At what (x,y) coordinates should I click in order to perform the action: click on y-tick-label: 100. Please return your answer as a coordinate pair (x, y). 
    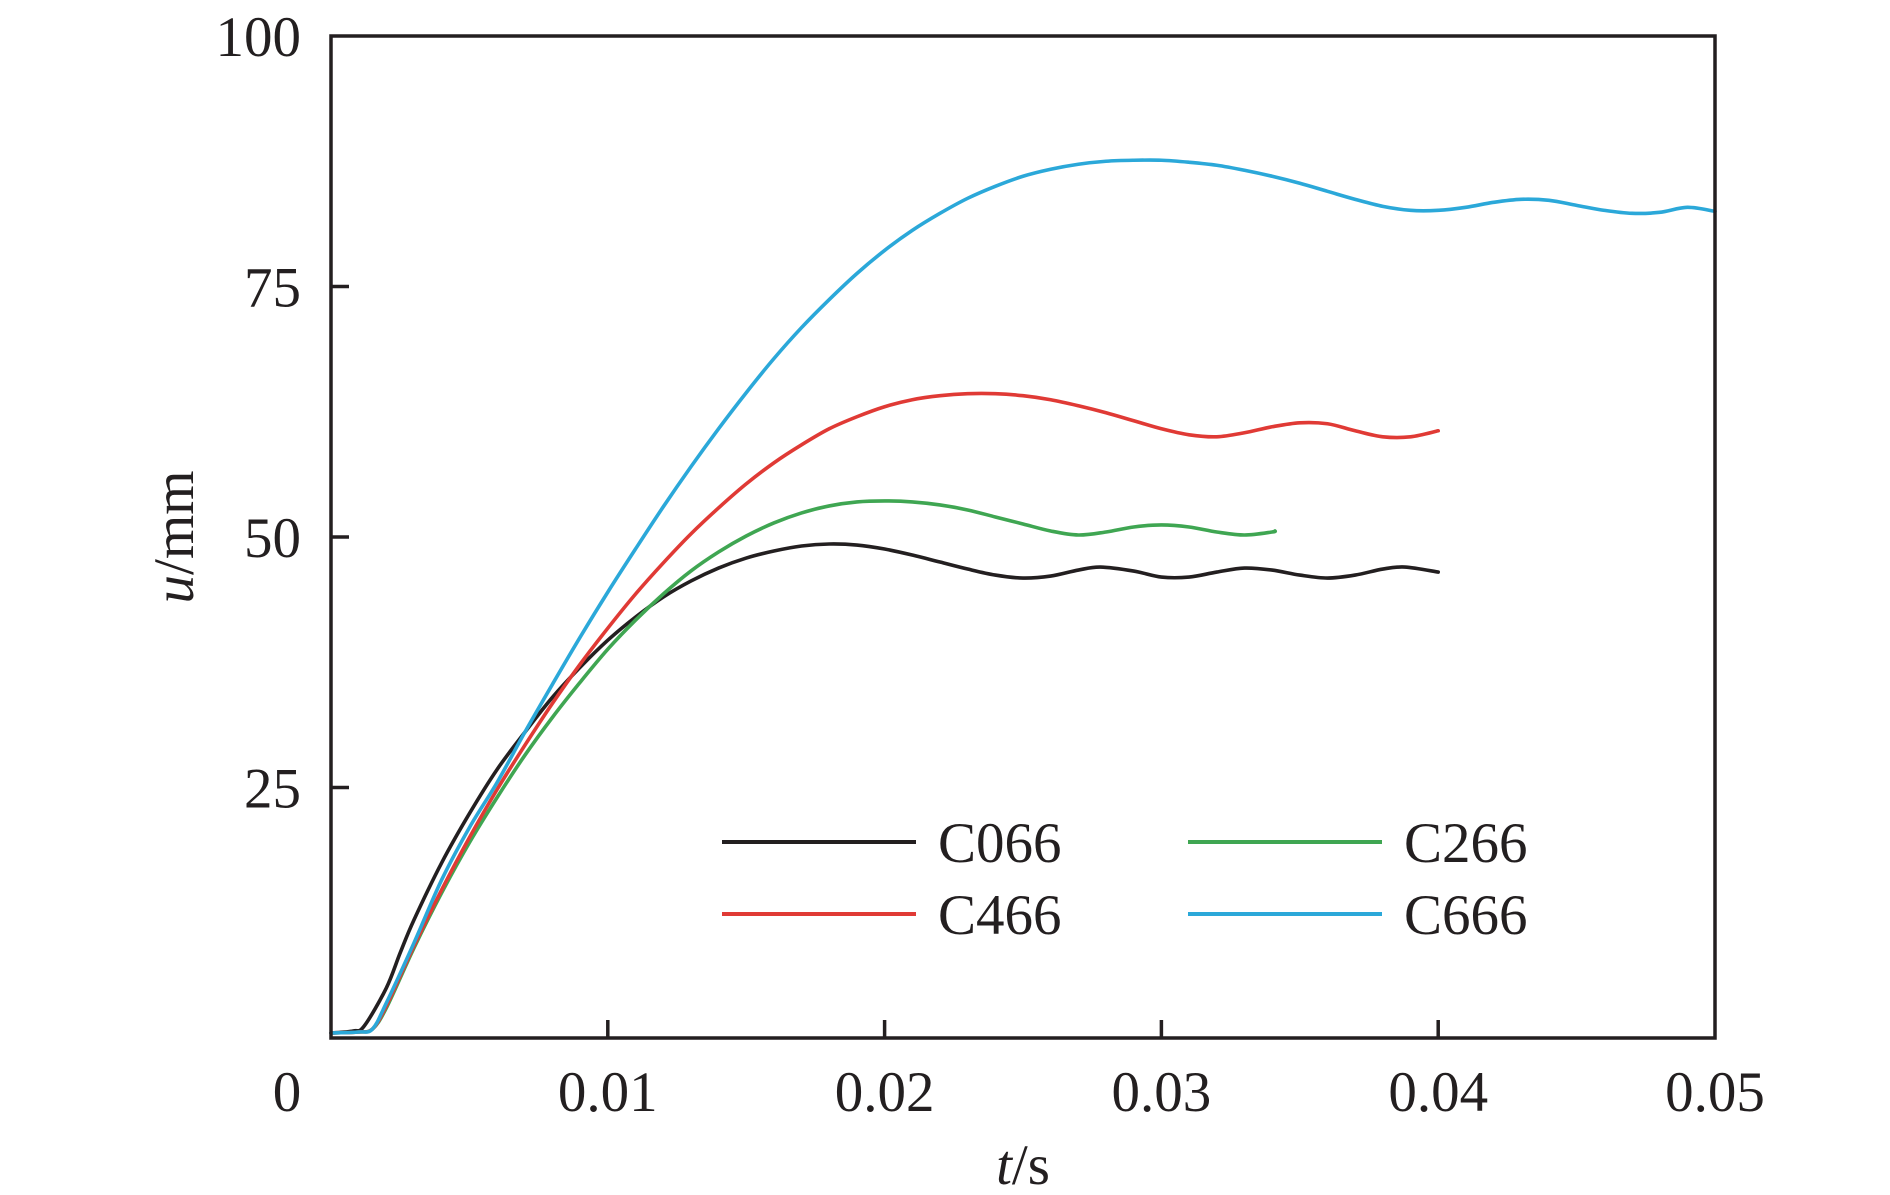
    Looking at the image, I should click on (259, 37).